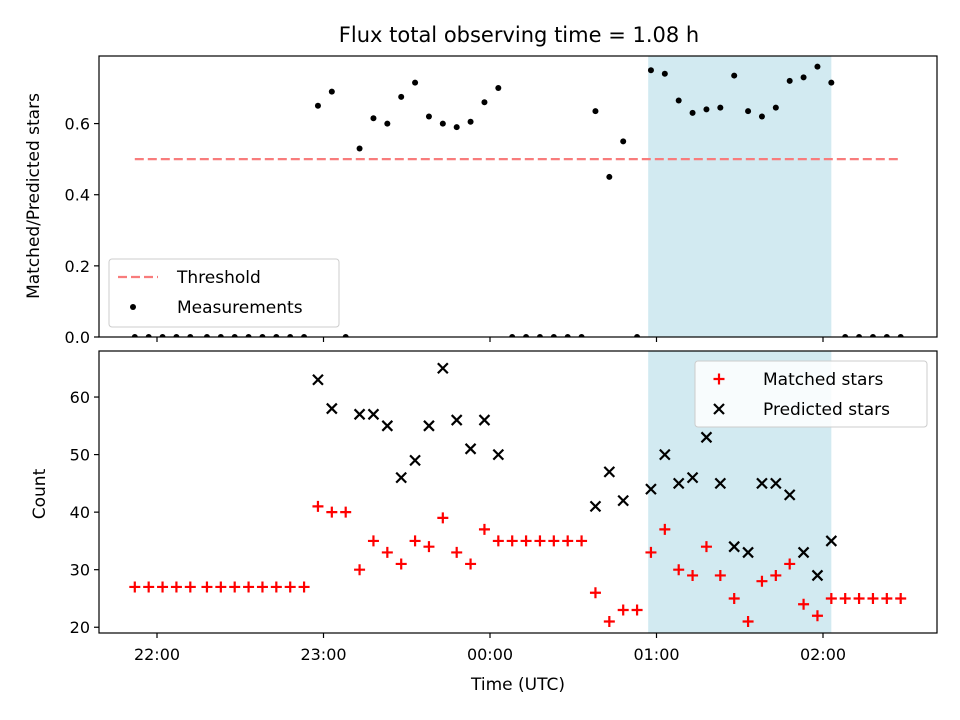 This screenshot has width=960, height=720. Describe the element at coordinates (77, 124) in the screenshot. I see `y-tick-label: 0.6` at that location.